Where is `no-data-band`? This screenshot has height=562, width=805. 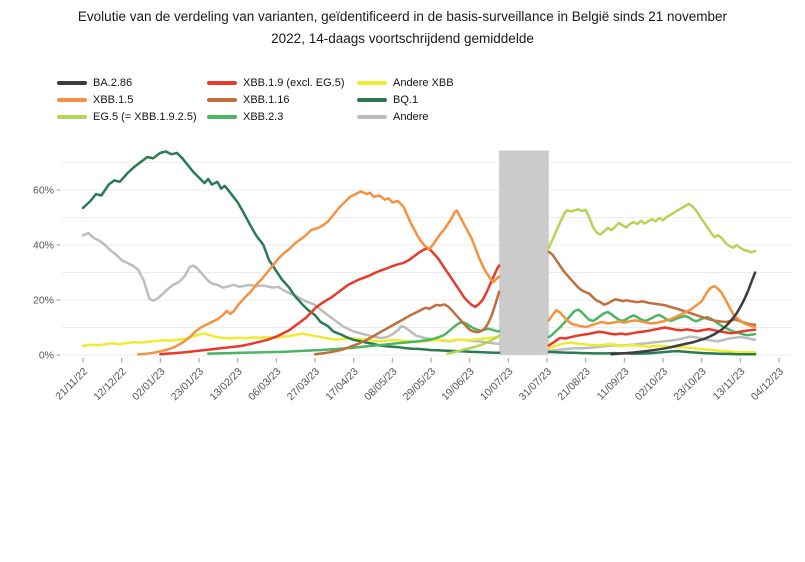
no-data-band is located at coordinates (524, 252).